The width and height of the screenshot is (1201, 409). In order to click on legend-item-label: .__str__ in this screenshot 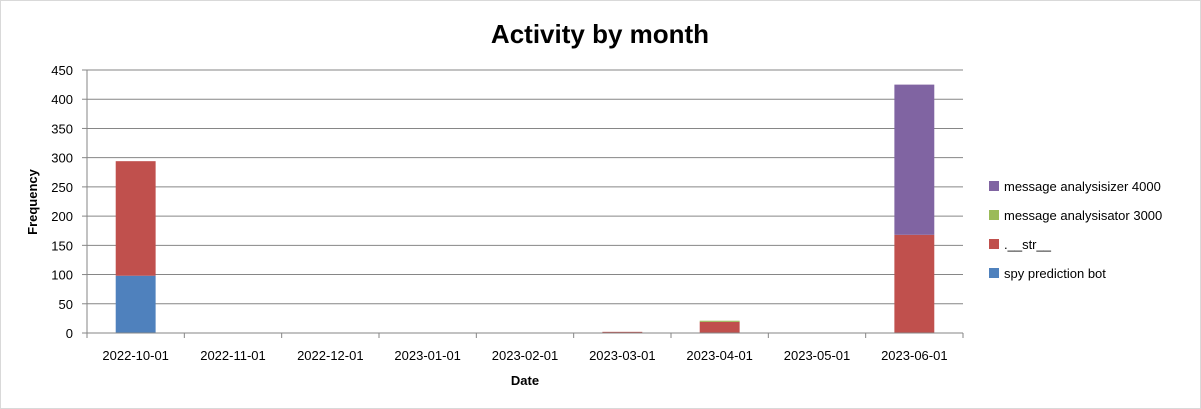, I will do `click(1028, 244)`.